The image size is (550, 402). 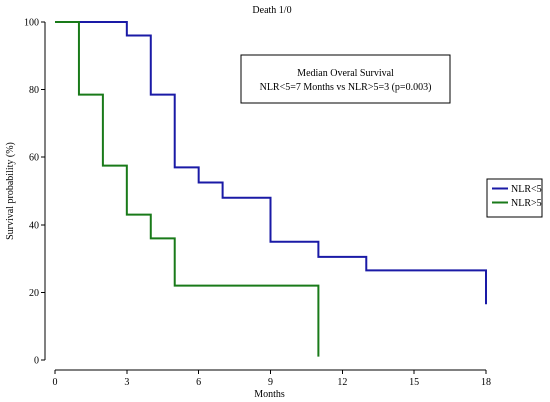 I want to click on y-tick-label: 80, so click(x=34, y=90).